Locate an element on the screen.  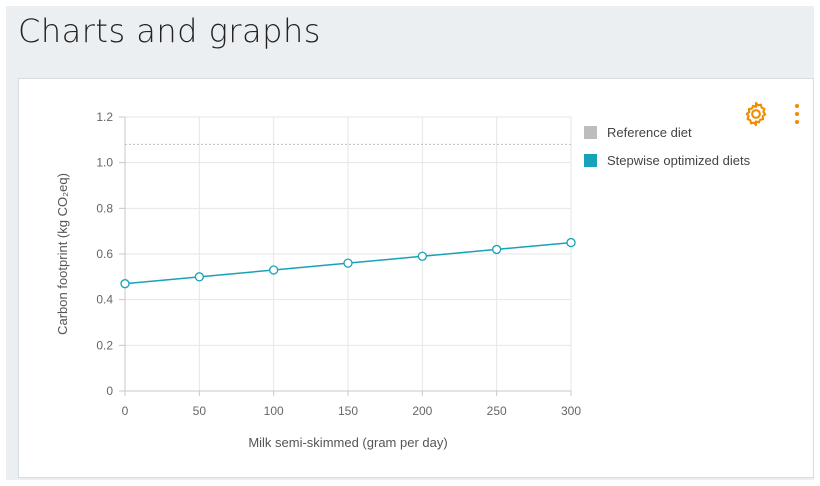
legend-swatch-reference is located at coordinates (590, 132).